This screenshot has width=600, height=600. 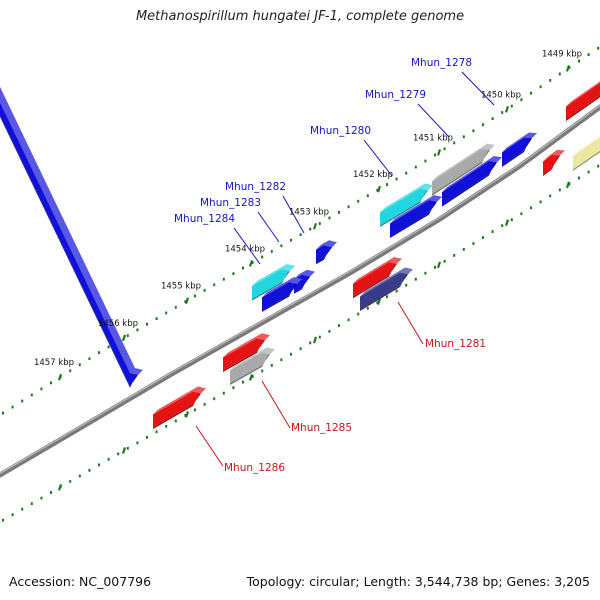 I want to click on accession-text: Accession: NC_007796, so click(x=80, y=581).